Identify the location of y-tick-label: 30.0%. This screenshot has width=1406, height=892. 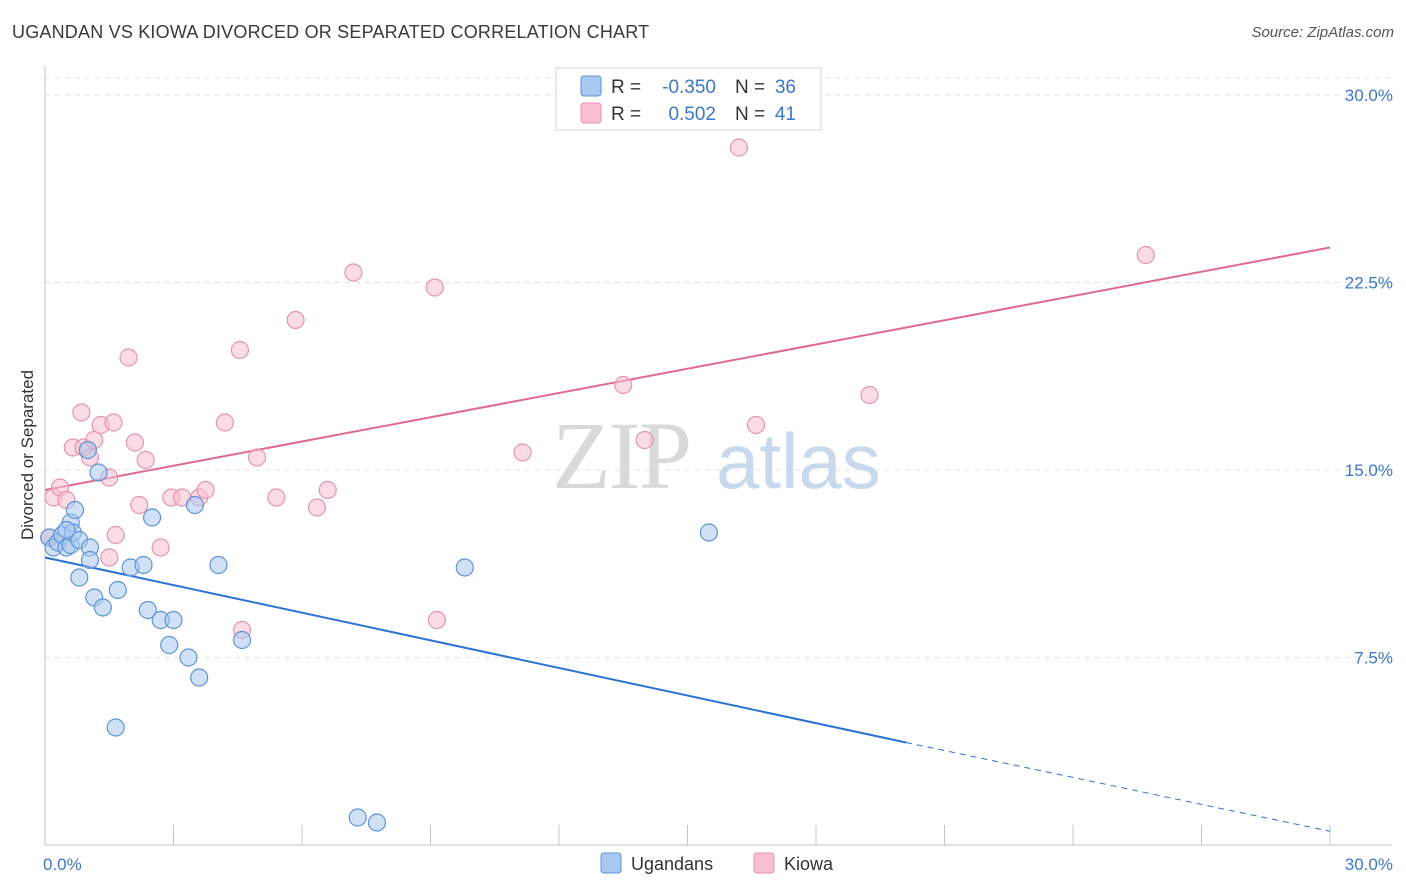
(1369, 95).